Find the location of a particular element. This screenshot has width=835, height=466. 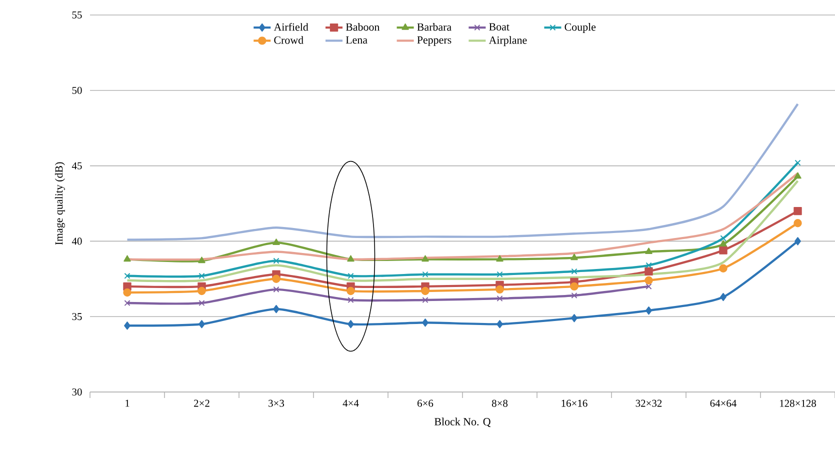

x-tick-label: 4×4 is located at coordinates (350, 403).